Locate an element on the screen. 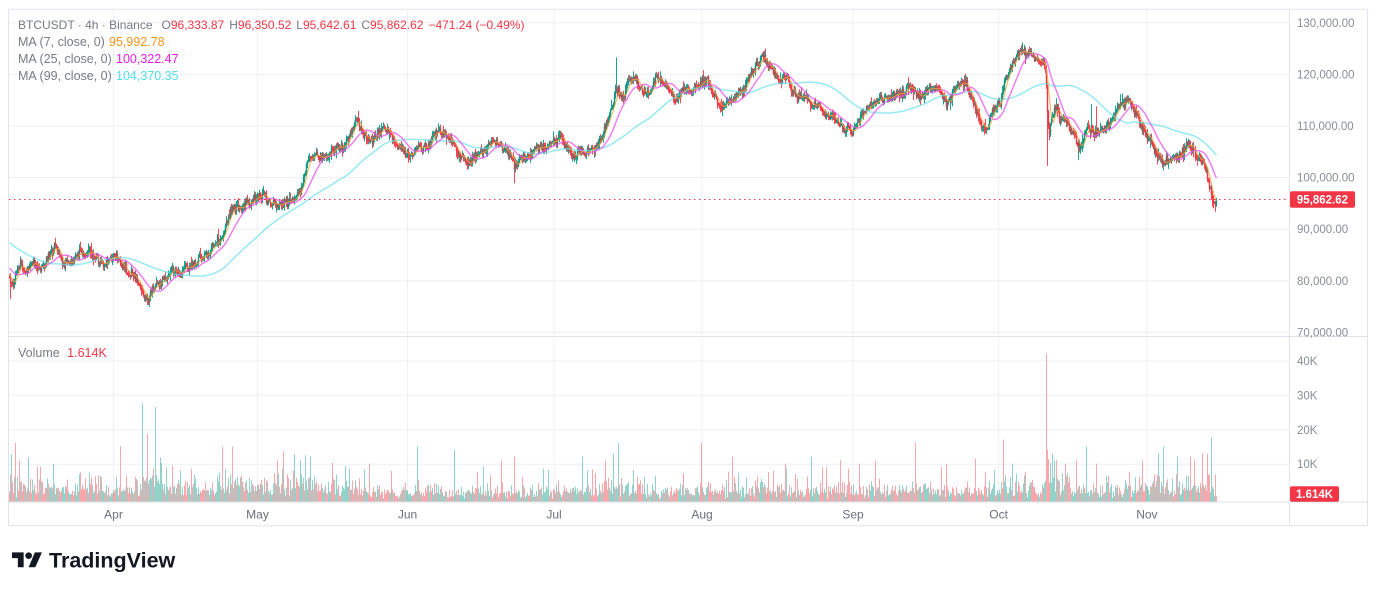  svg-text: 100,000.00 is located at coordinates (1326, 179).